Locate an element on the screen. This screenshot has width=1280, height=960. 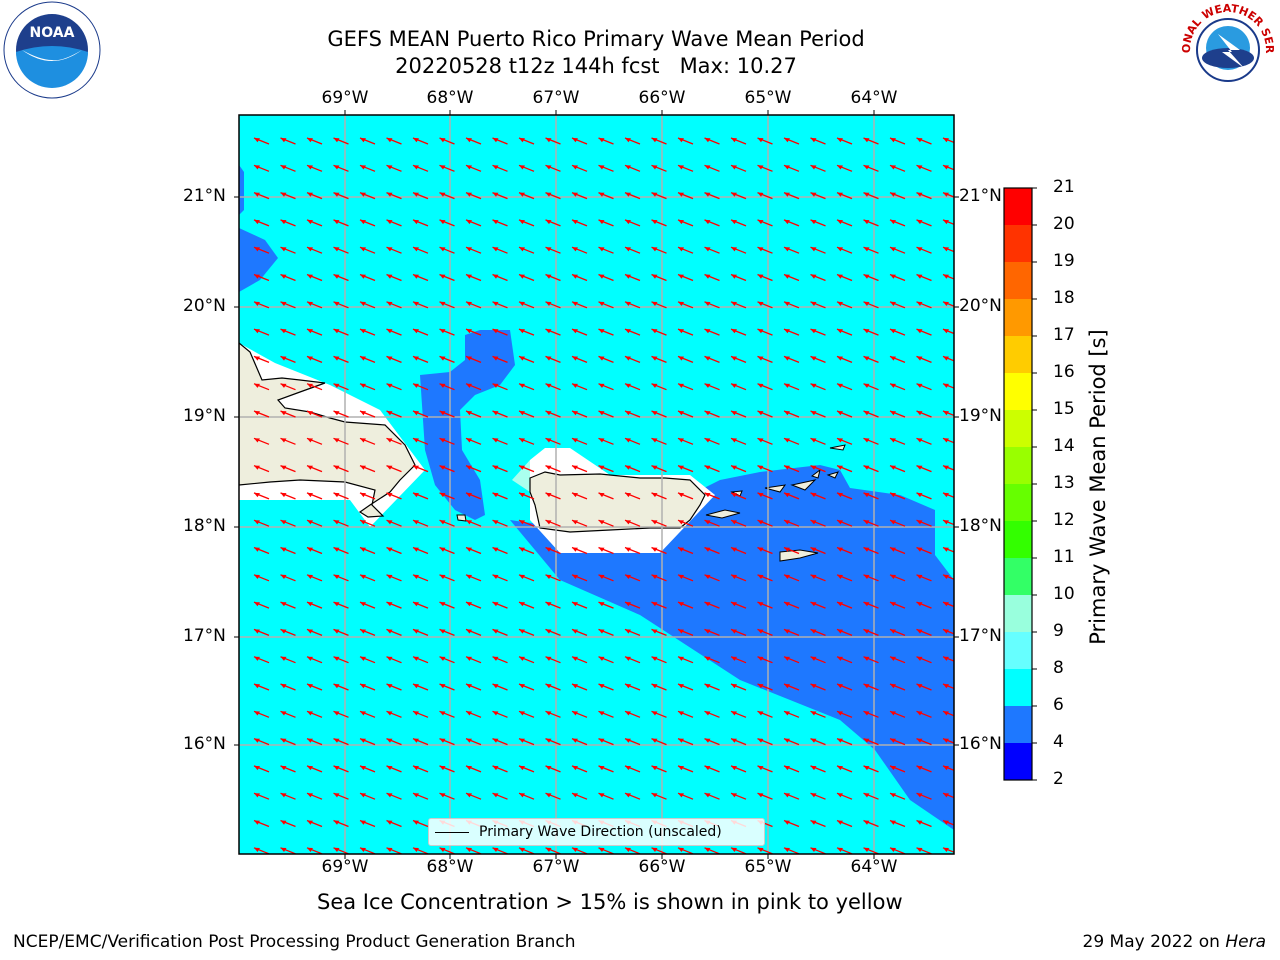
colorbar-tick-label: 2 is located at coordinates (1058, 779).